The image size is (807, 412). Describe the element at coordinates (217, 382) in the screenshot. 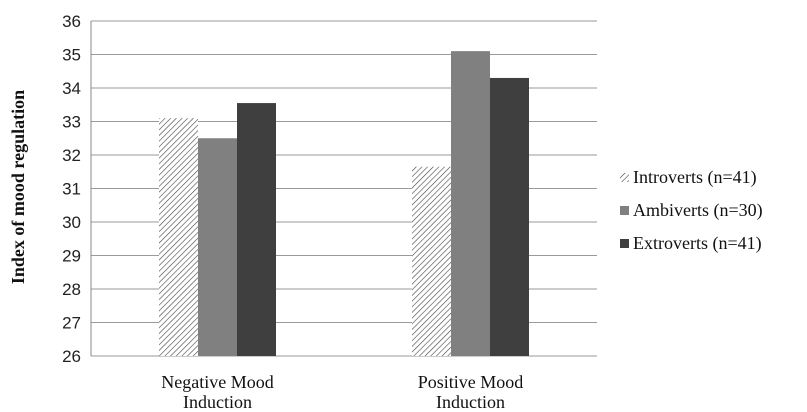

I see `category-label-line1: Negative Mood` at that location.